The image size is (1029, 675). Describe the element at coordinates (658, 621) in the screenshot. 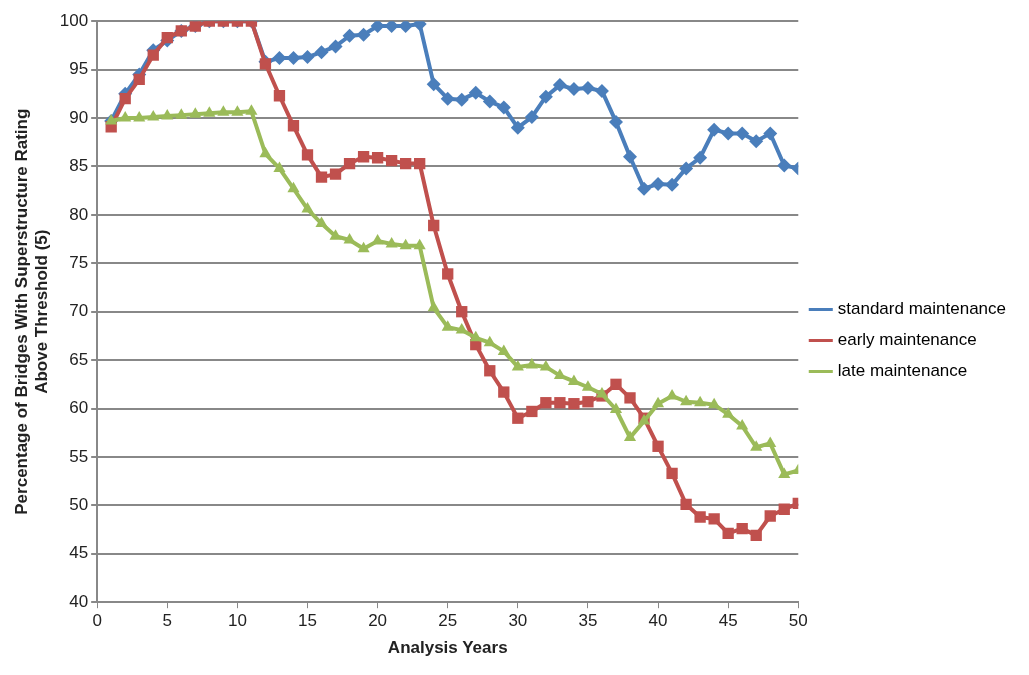

I see `x-tick-label: 40` at that location.